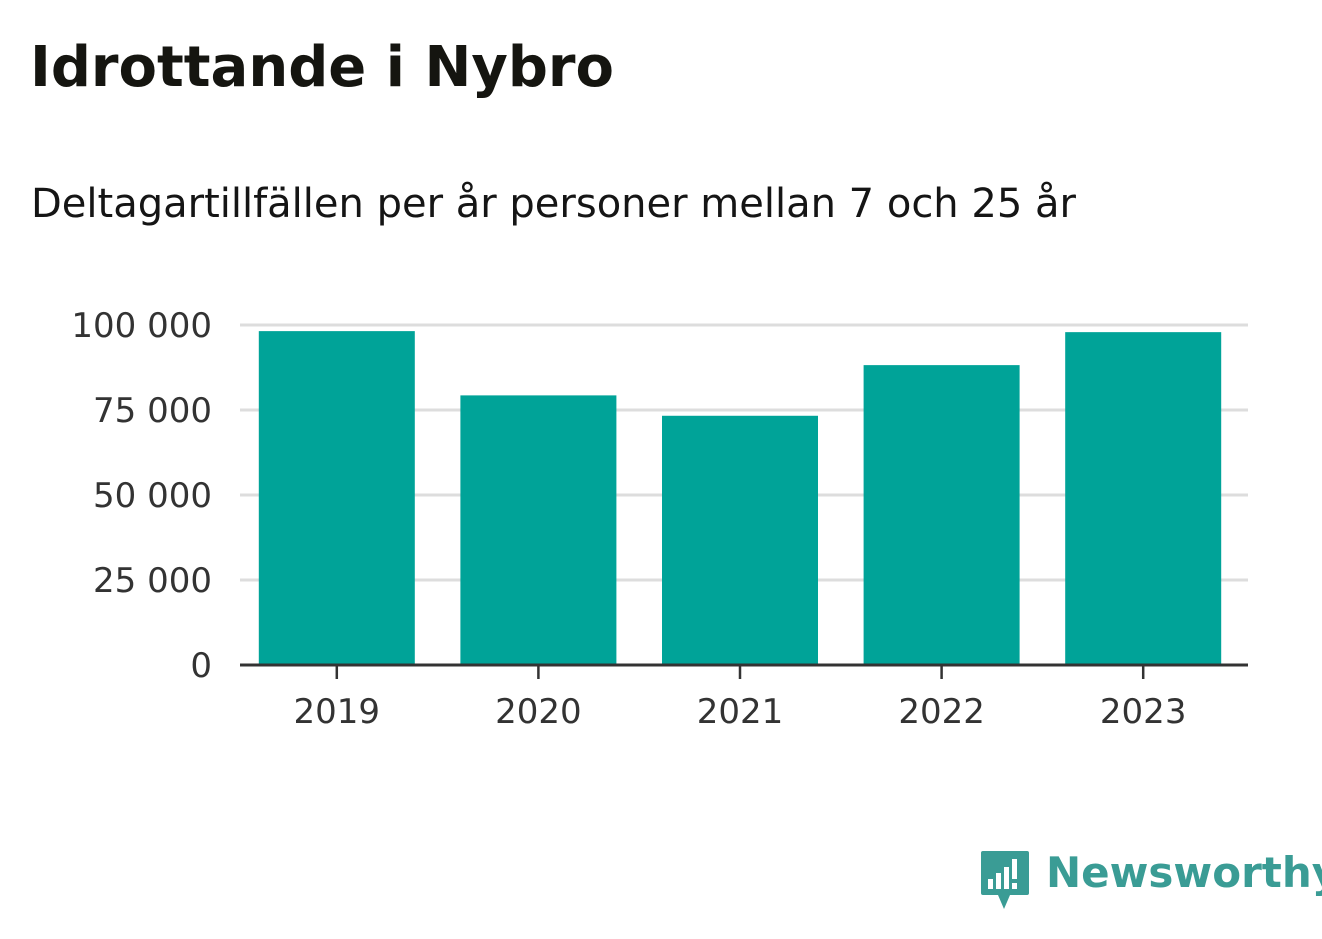 This screenshot has width=1322, height=939. Describe the element at coordinates (152, 581) in the screenshot. I see `y-tick-label: 25 000` at that location.